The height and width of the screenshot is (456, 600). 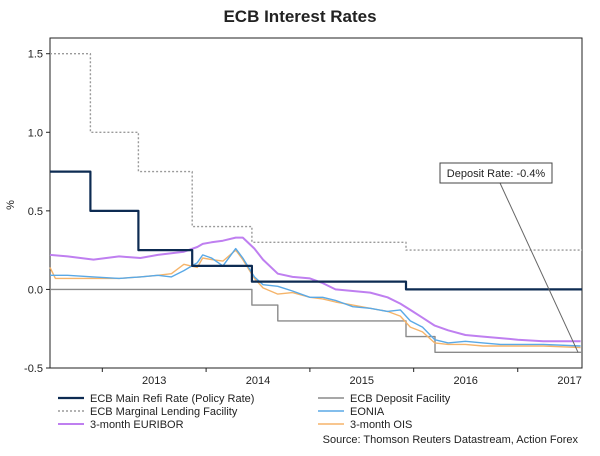 I want to click on x-tick-label: 2014, so click(x=258, y=381).